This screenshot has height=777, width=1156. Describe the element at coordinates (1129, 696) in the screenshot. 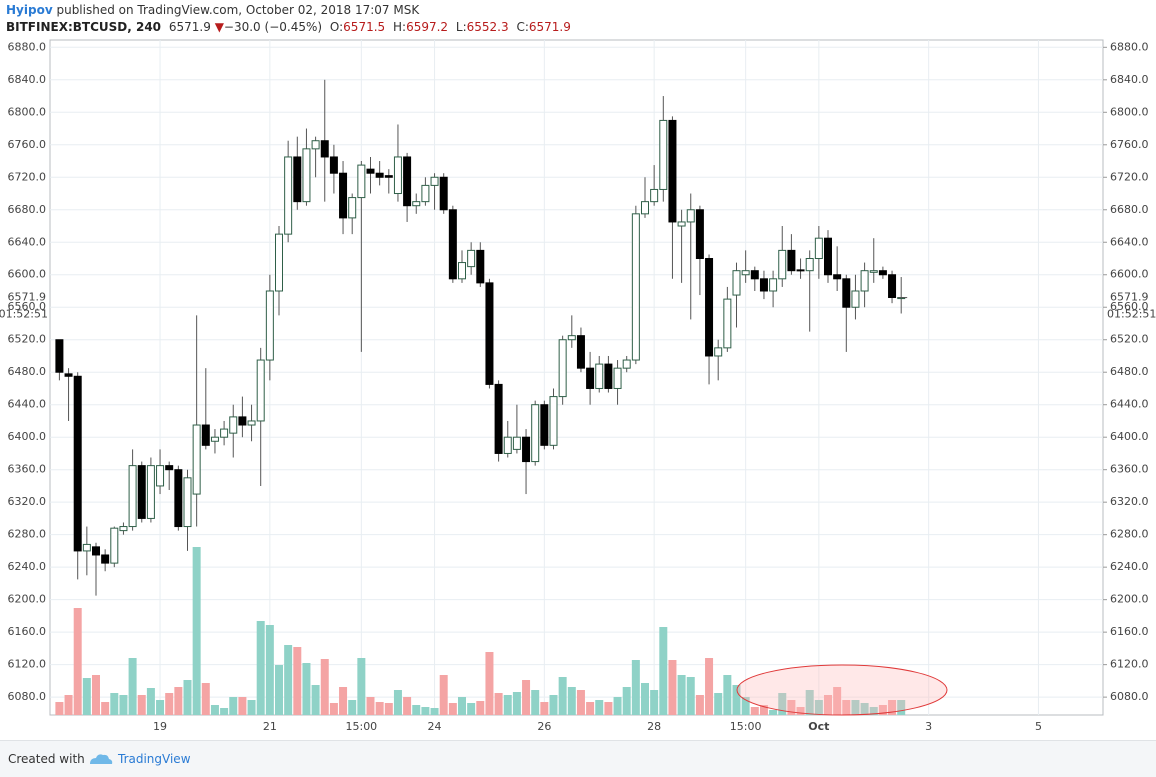

I see `y-tick-label: 6080.0` at that location.